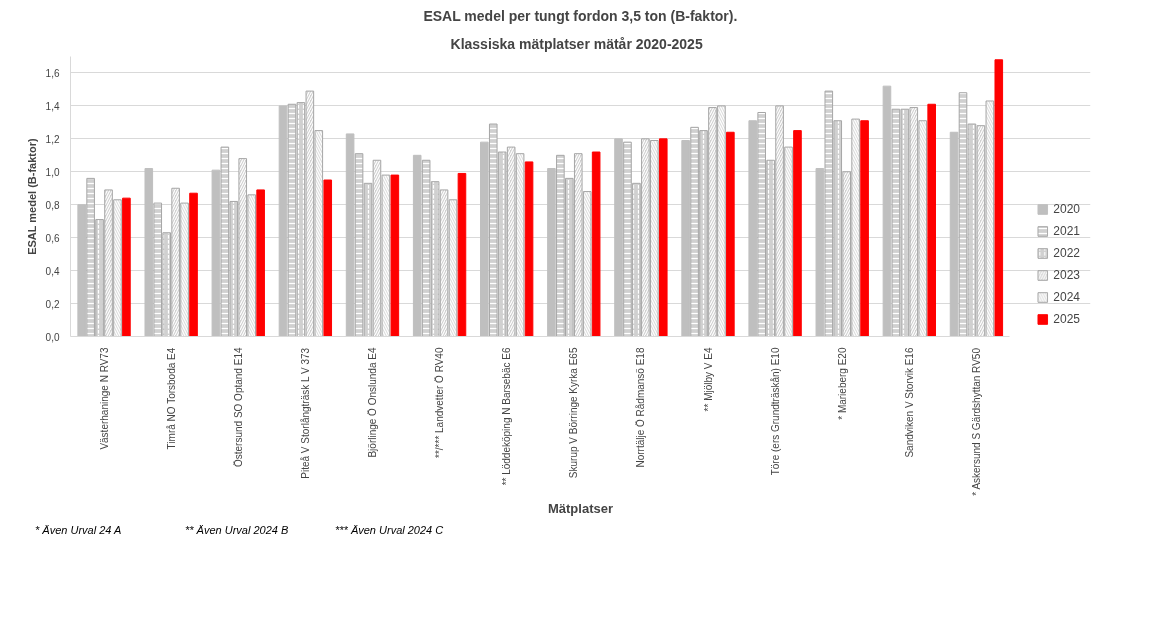  Describe the element at coordinates (372, 402) in the screenshot. I see `x-tick-label: Björlinge Ö Onslunda E4` at that location.